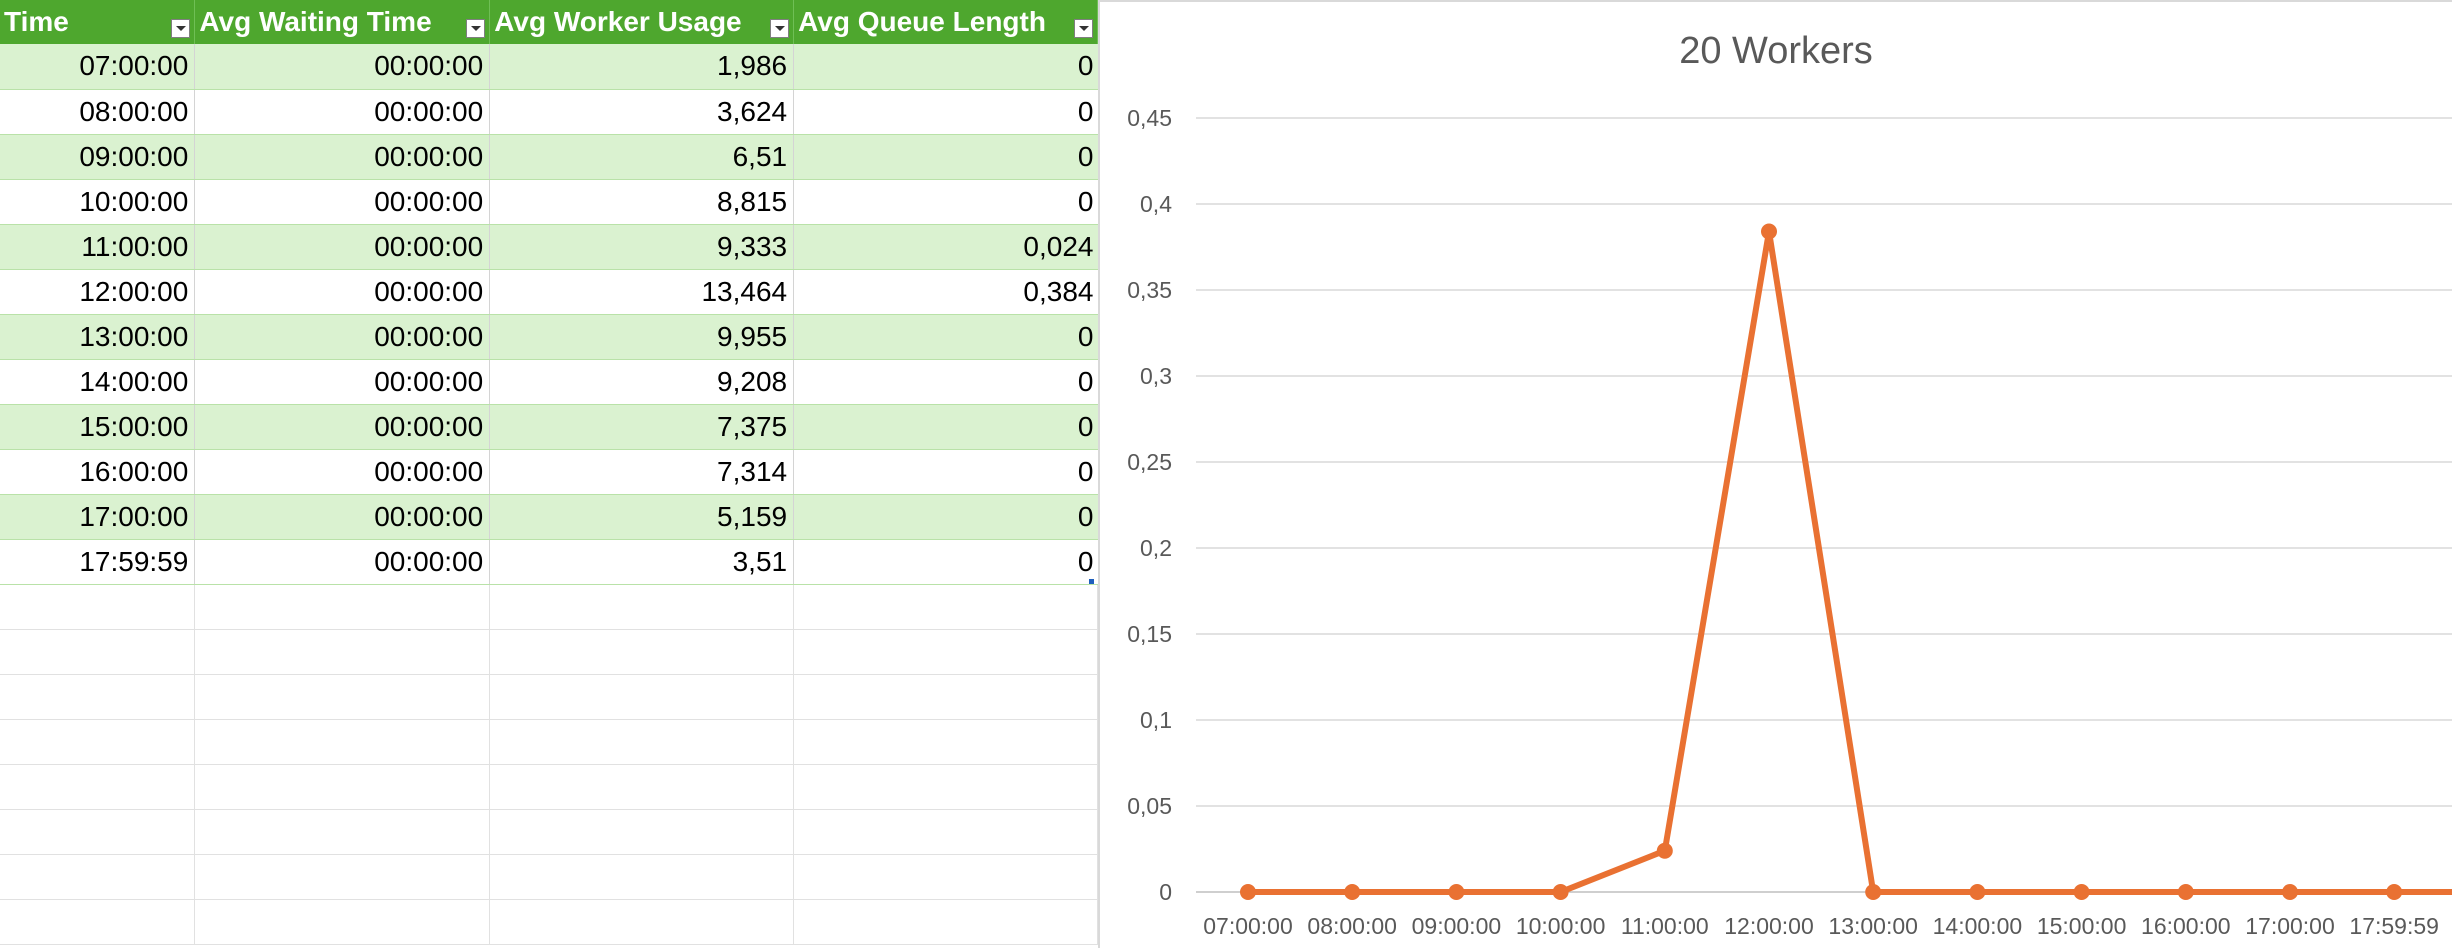  What do you see at coordinates (642, 517) in the screenshot?
I see `cell-avg-worker-usage: 5,159` at bounding box center [642, 517].